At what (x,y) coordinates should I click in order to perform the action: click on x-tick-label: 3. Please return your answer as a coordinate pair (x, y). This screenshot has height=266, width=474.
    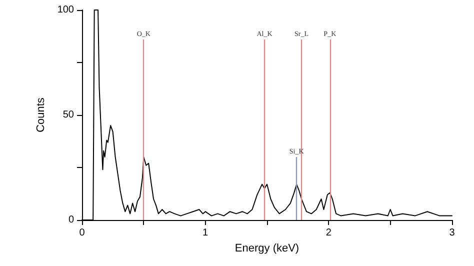
    Looking at the image, I should click on (452, 233).